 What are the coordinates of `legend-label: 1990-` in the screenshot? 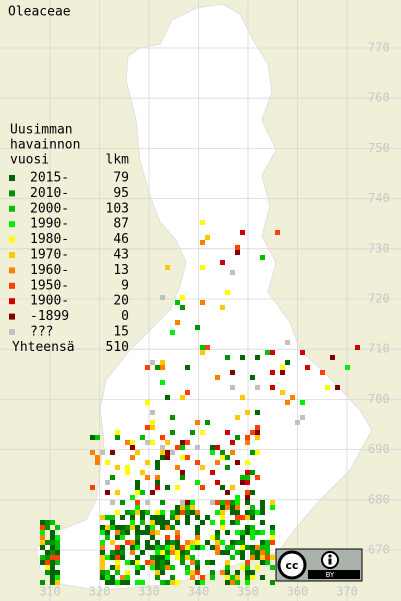 It's located at (49, 224).